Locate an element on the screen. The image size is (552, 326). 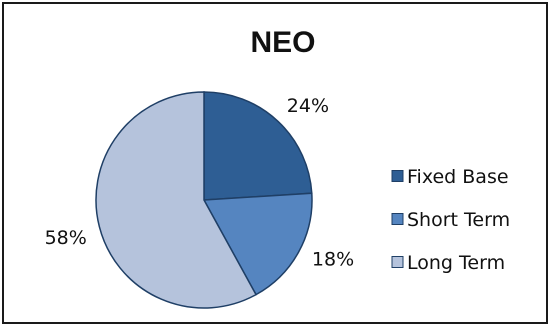
chart-title: NEO is located at coordinates (282, 42).